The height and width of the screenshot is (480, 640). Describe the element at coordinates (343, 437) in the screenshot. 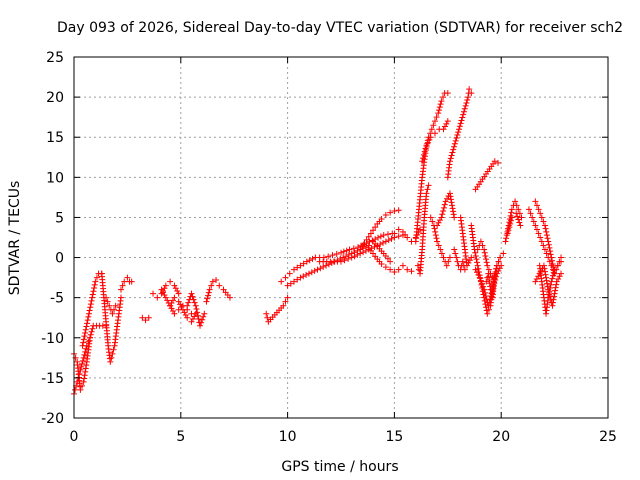

I see `x-tick-labels: 0 5 10 15 20 25` at that location.